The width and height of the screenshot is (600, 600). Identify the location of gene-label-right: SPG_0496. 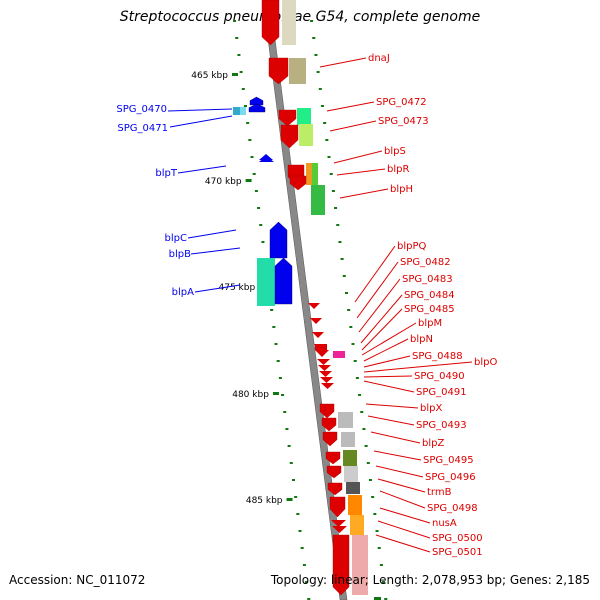
(450, 477).